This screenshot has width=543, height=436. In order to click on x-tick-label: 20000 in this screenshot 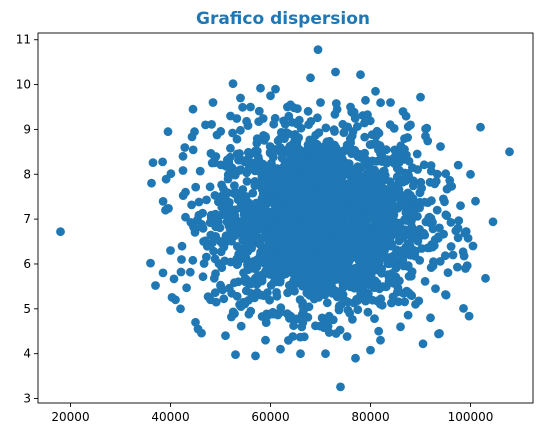, I will do `click(70, 417)`.